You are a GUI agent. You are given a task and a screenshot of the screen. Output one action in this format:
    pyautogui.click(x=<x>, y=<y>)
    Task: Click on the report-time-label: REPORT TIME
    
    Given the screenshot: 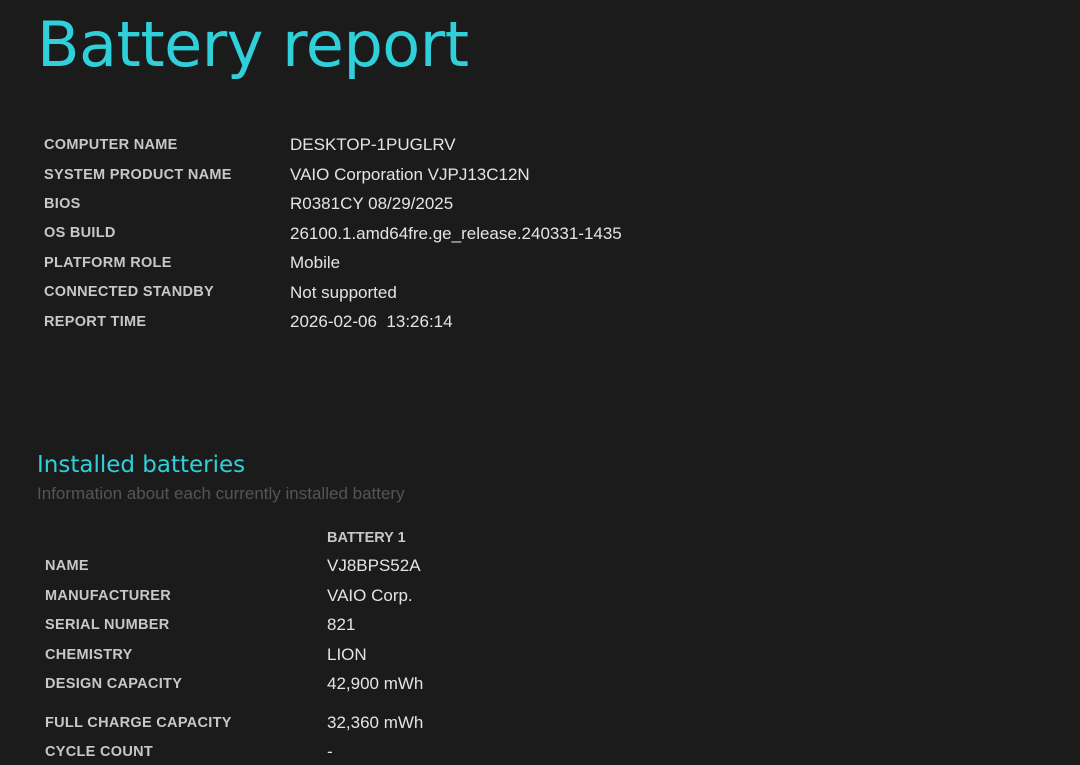 What is the action you would take?
    pyautogui.click(x=95, y=322)
    